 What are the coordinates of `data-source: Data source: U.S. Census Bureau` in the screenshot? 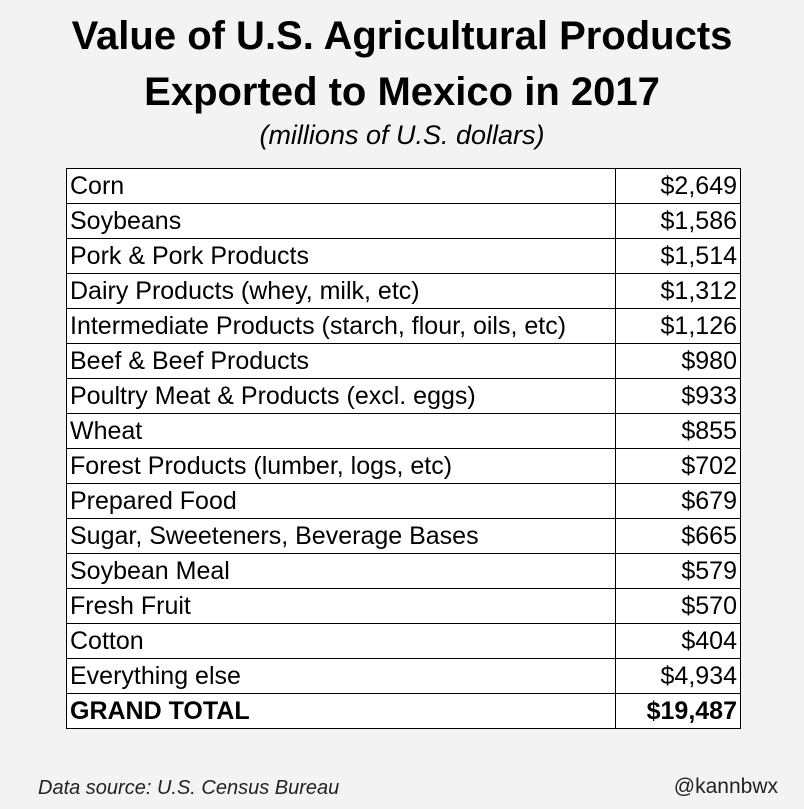 It's located at (189, 788).